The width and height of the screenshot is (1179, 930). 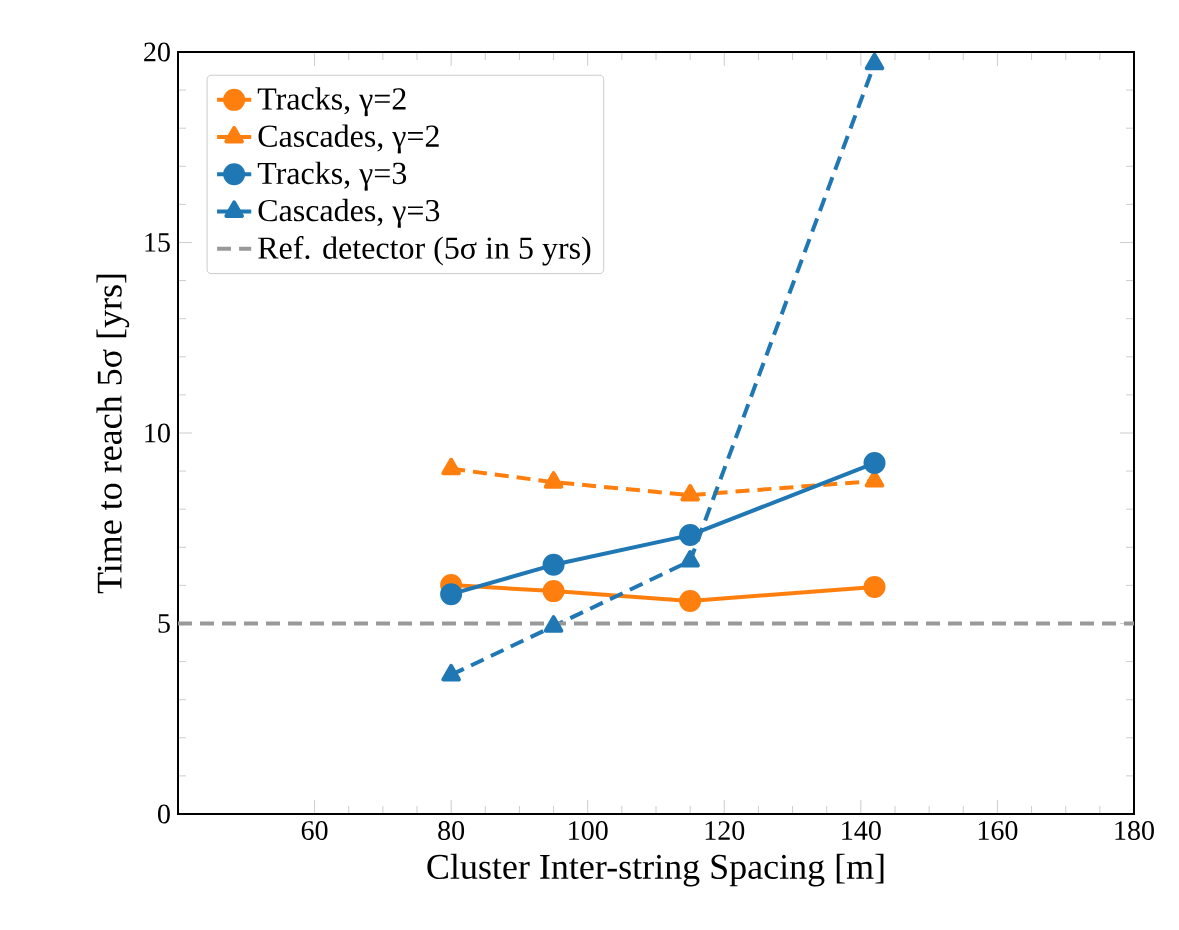 I want to click on x-tick-label: 160, so click(x=998, y=830).